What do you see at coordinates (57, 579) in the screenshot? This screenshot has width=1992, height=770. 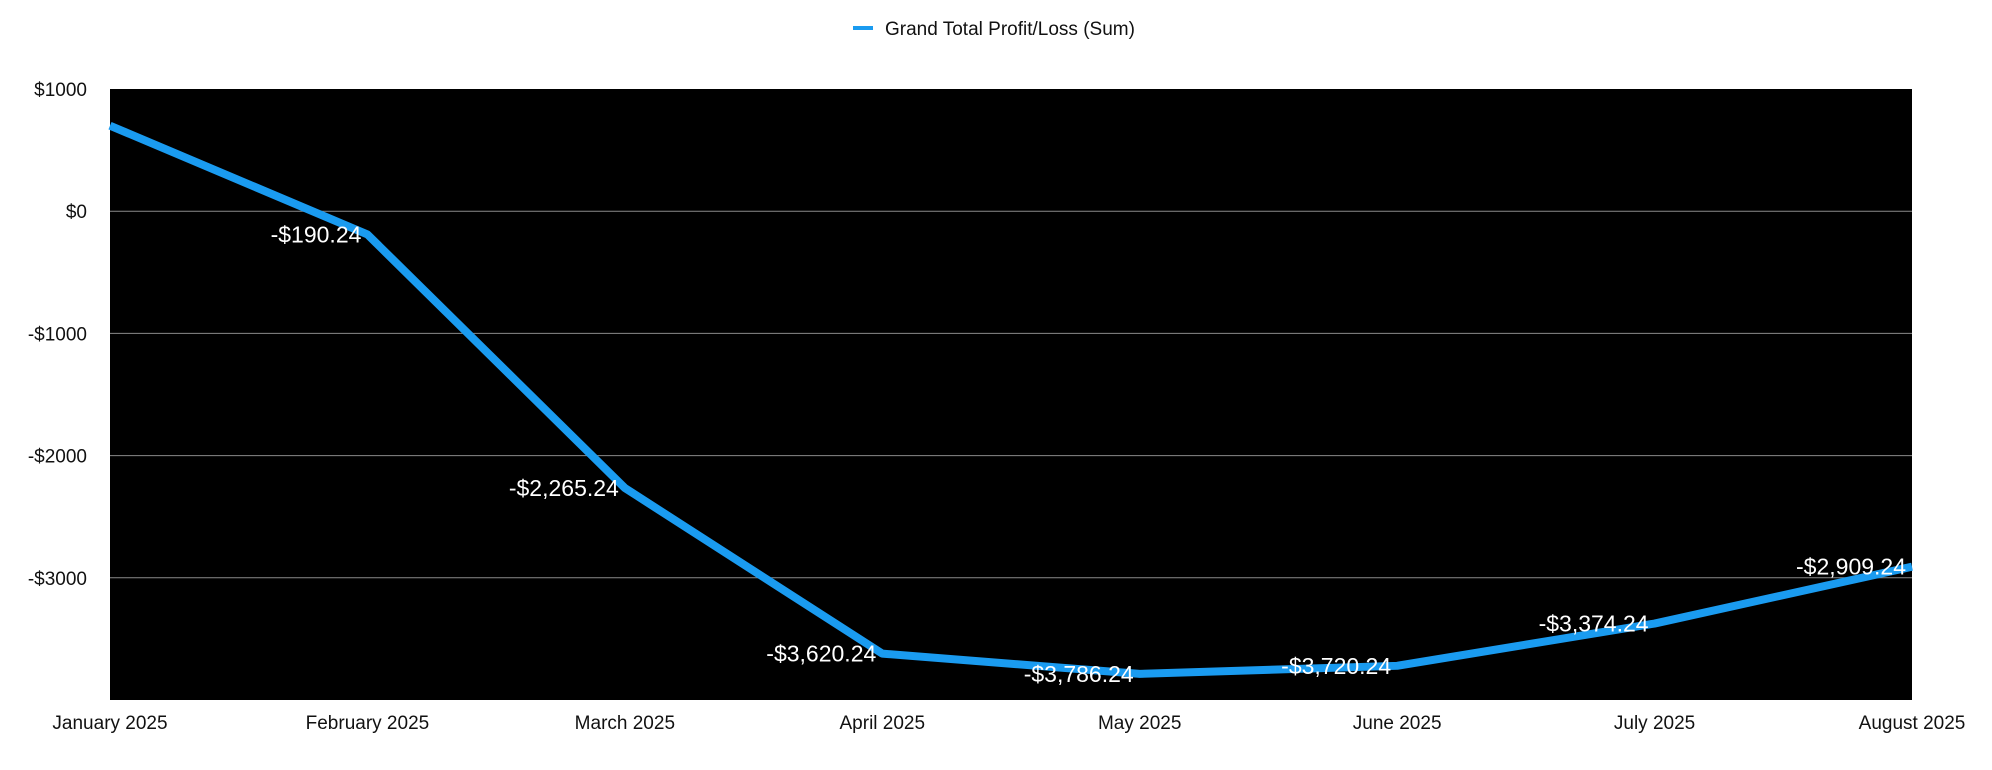 I see `y-tick-label: -$3000` at bounding box center [57, 579].